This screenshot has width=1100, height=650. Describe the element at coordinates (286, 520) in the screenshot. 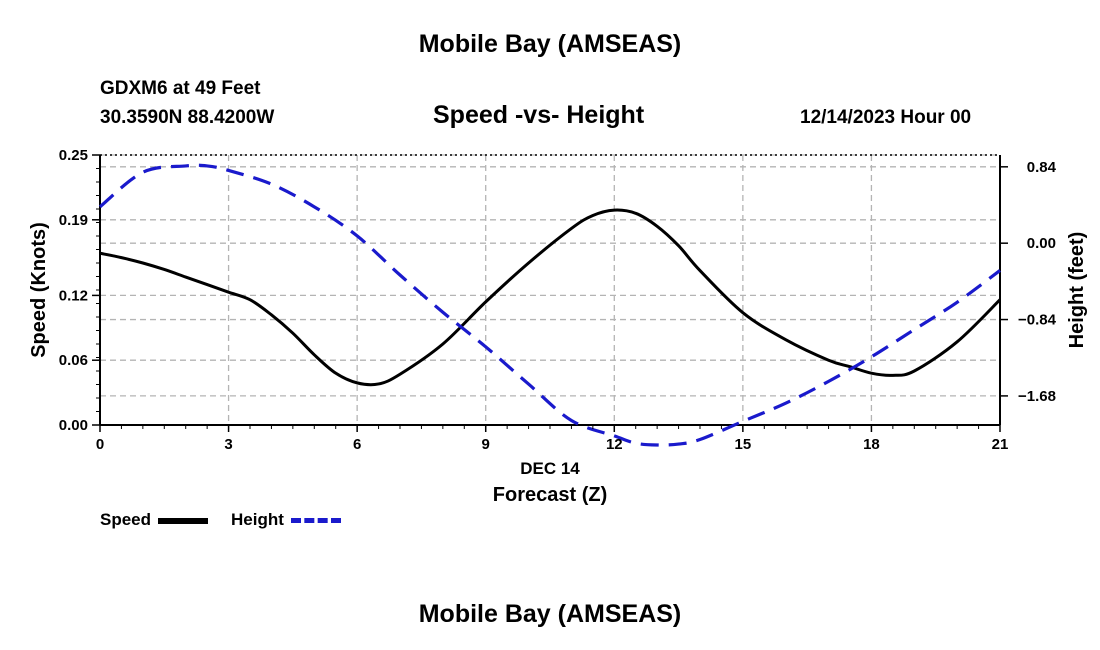

I see `legend-height: Height` at that location.